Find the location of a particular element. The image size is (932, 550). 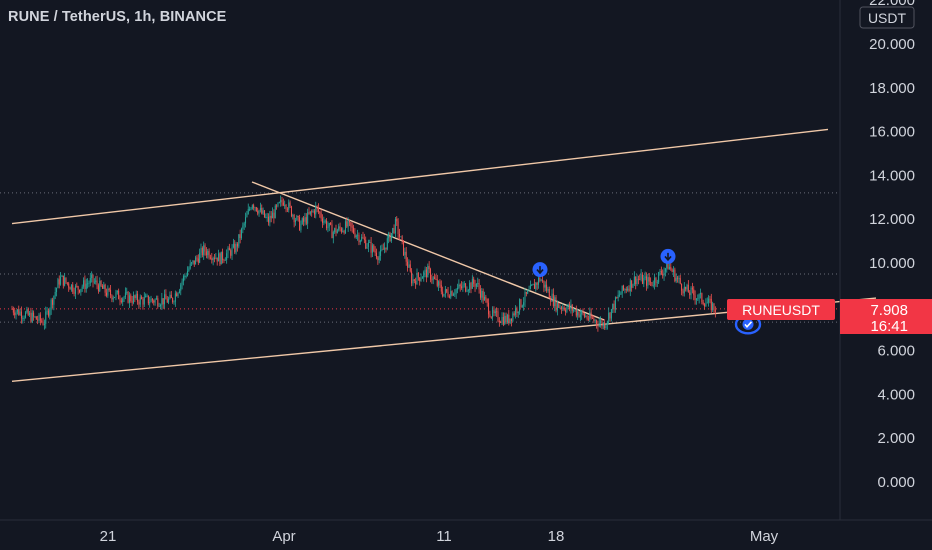

last-price-label: 7.908 16:41 is located at coordinates (886, 317).